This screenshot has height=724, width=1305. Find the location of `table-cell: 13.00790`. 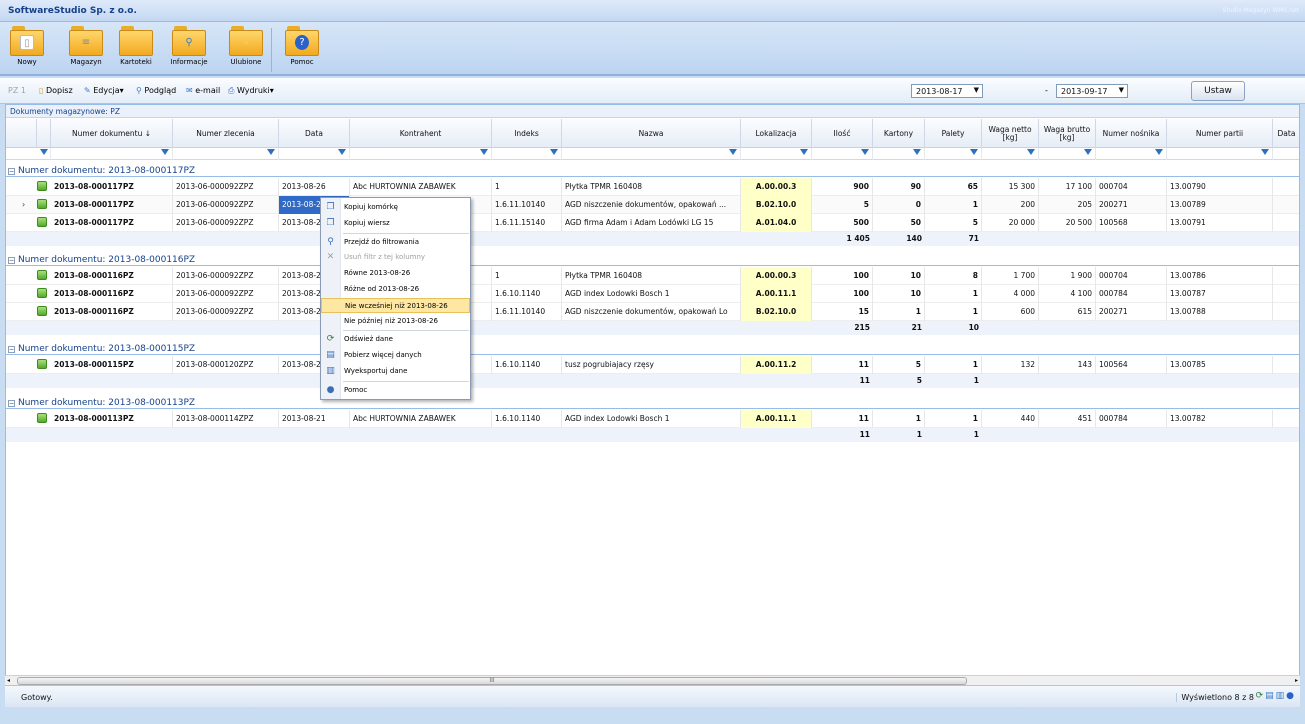

table-cell: 13.00790 is located at coordinates (1220, 187).